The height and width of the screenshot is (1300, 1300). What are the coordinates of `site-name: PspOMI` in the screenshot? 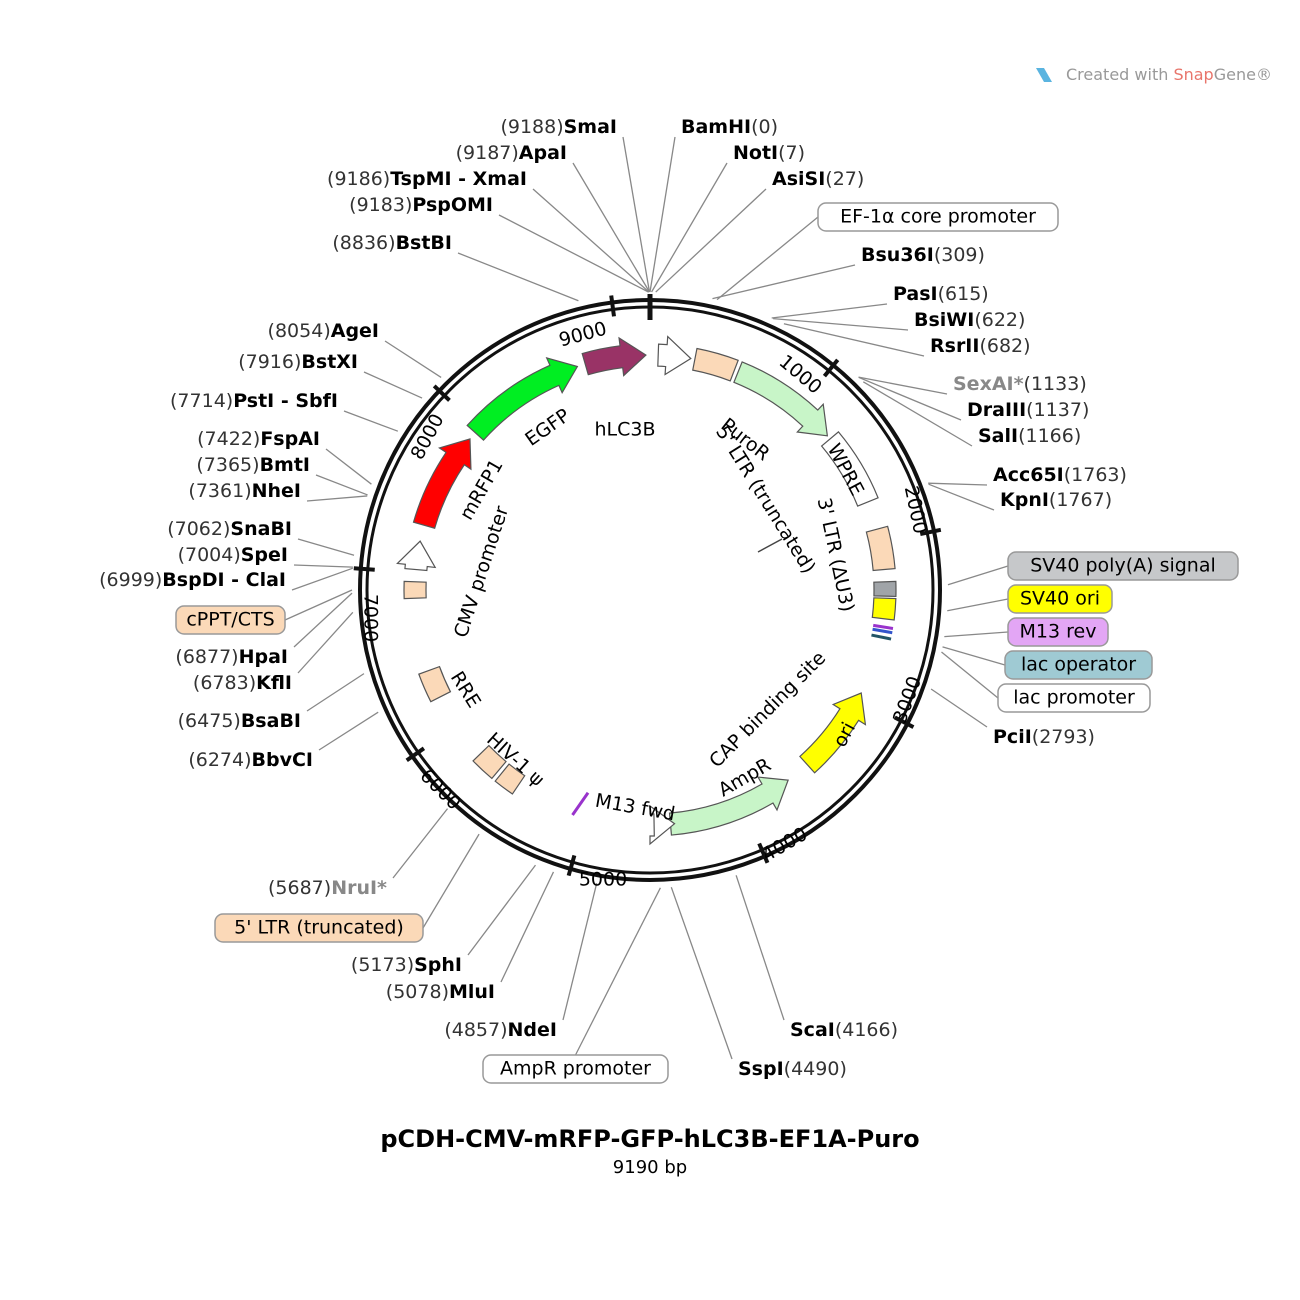 It's located at (452, 205).